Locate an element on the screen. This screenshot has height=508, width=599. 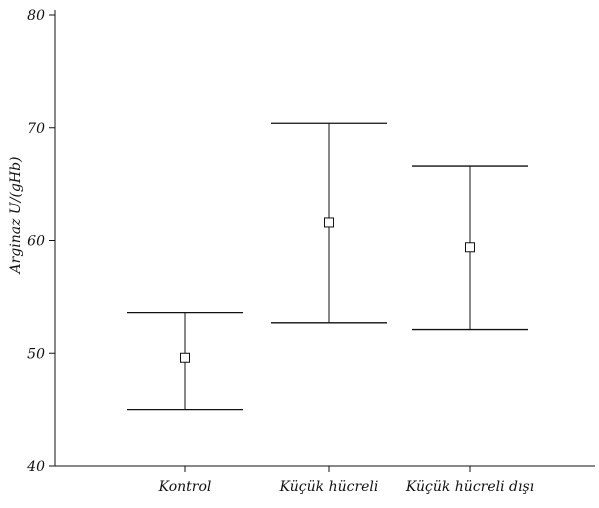
y-axis-title: Arginaz U/(gHb) is located at coordinates (16, 215).